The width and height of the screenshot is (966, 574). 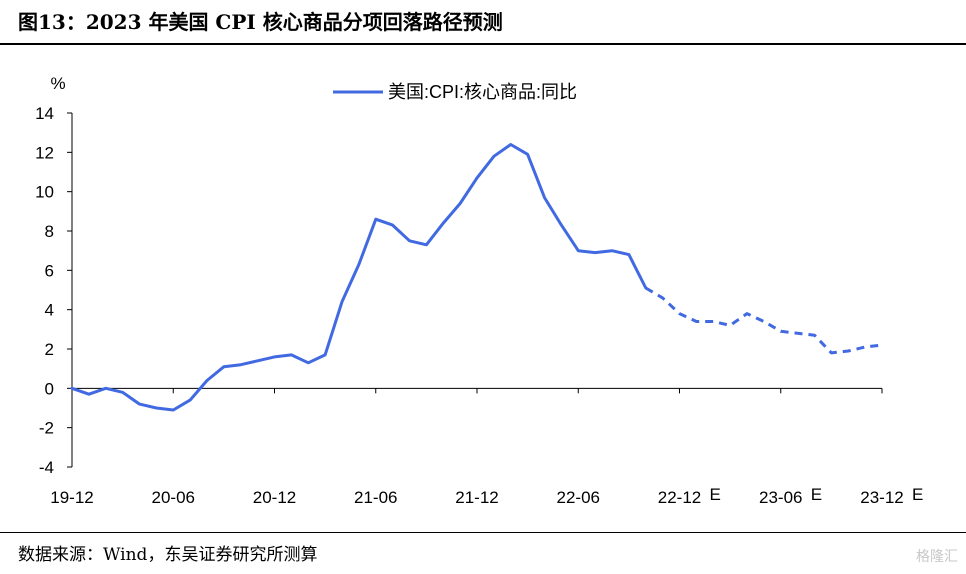 I want to click on source-divider, so click(x=483, y=532).